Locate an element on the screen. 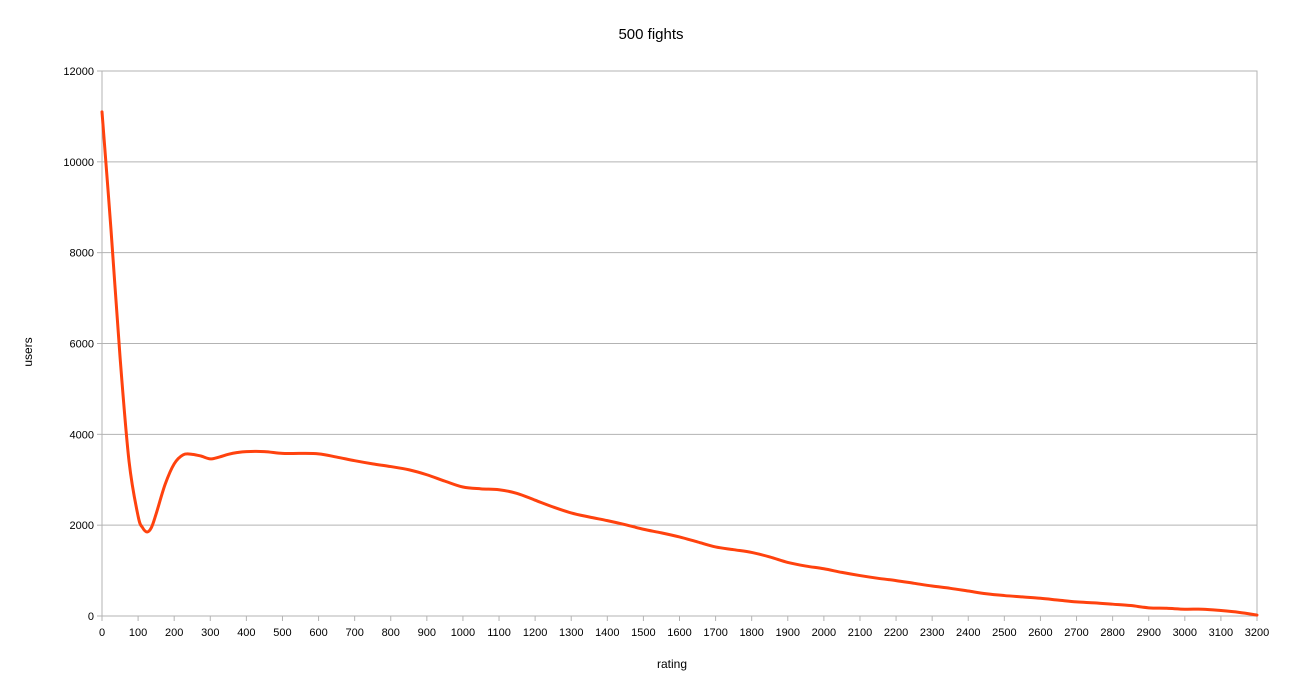 The image size is (1304, 697). x-tick-label: 2300 is located at coordinates (932, 633).